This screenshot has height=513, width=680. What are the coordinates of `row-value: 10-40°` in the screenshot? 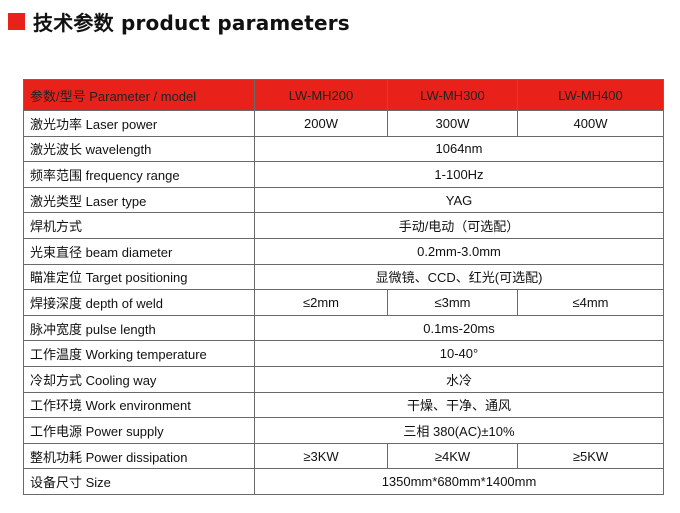 It's located at (459, 353).